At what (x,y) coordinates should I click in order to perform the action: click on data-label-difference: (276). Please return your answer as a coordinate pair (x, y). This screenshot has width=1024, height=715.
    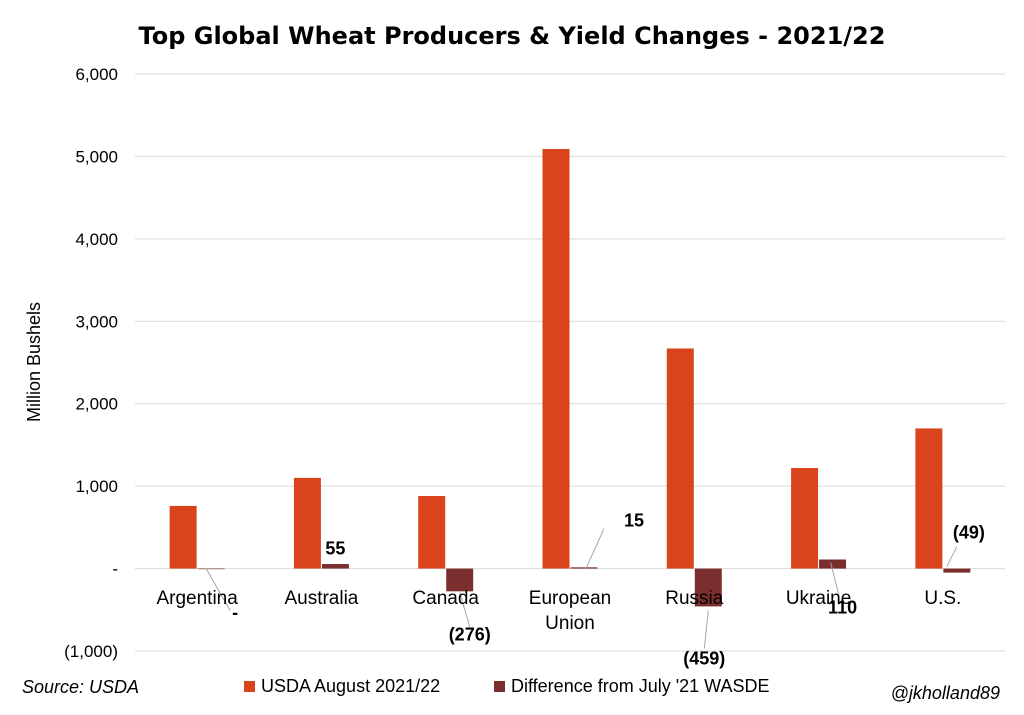
    Looking at the image, I should click on (470, 635).